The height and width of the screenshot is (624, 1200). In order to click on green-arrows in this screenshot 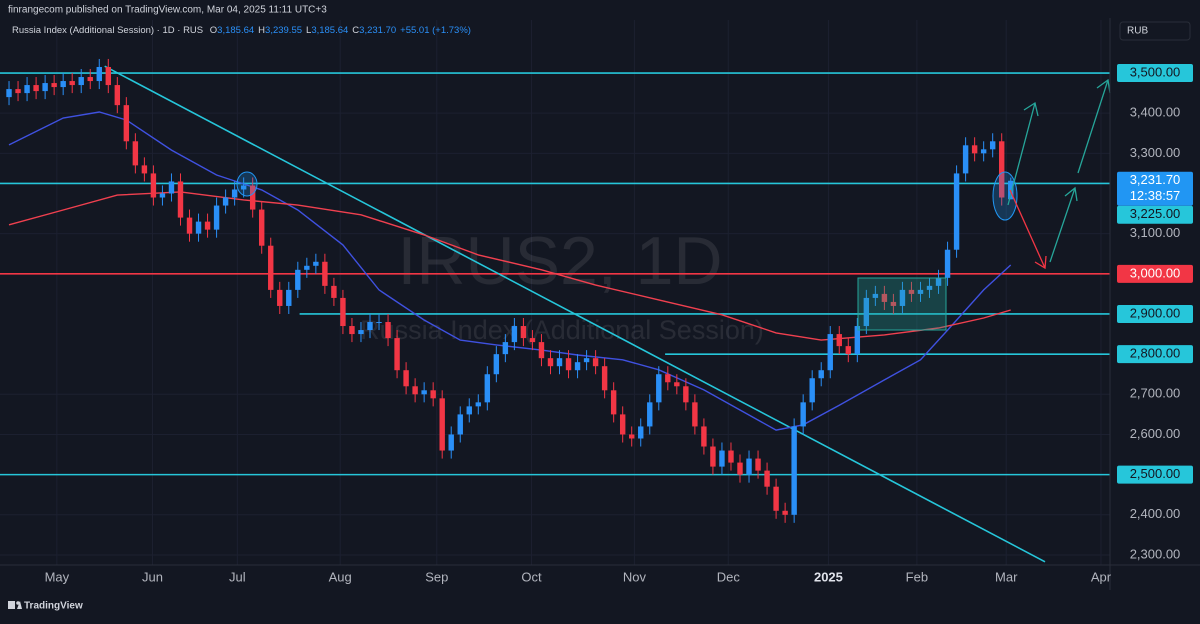, I will do `click(1059, 170)`.